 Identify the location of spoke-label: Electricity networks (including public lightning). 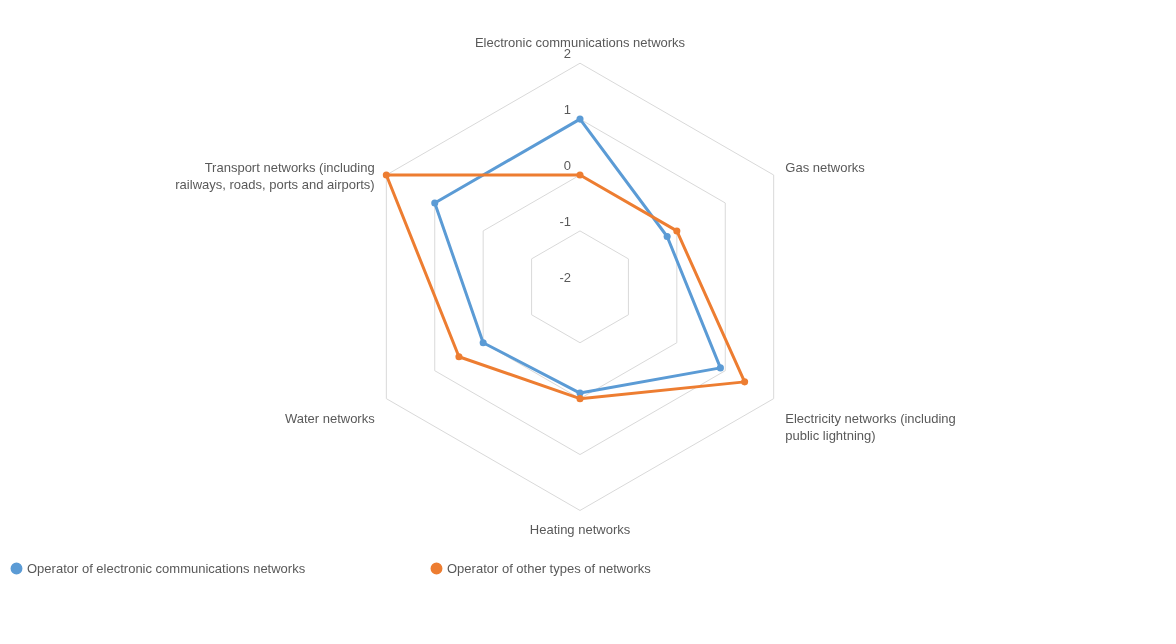
(870, 426).